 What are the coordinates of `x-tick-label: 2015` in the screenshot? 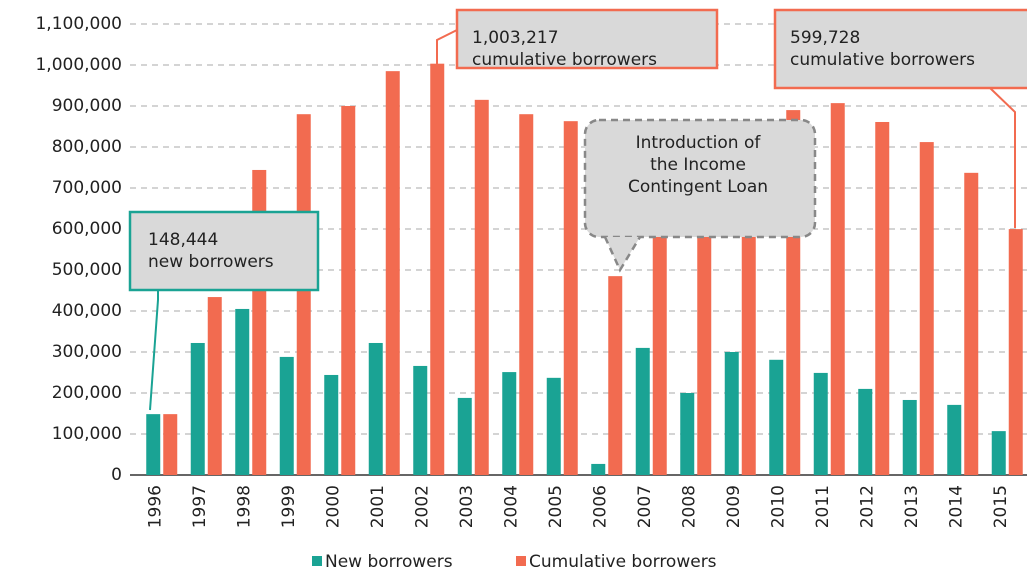 It's located at (1001, 506).